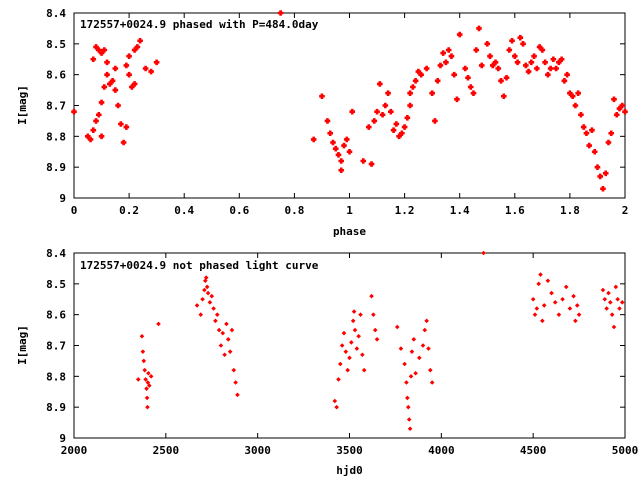  I want to click on phased-y-tick-label: 9, so click(62, 198).